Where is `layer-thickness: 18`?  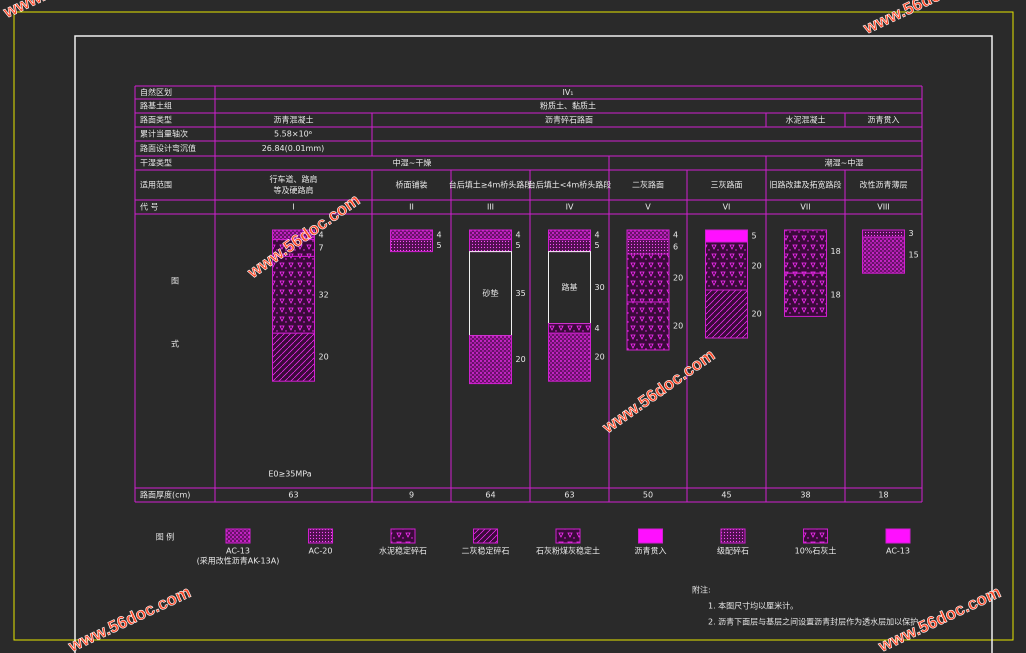 layer-thickness: 18 is located at coordinates (836, 251).